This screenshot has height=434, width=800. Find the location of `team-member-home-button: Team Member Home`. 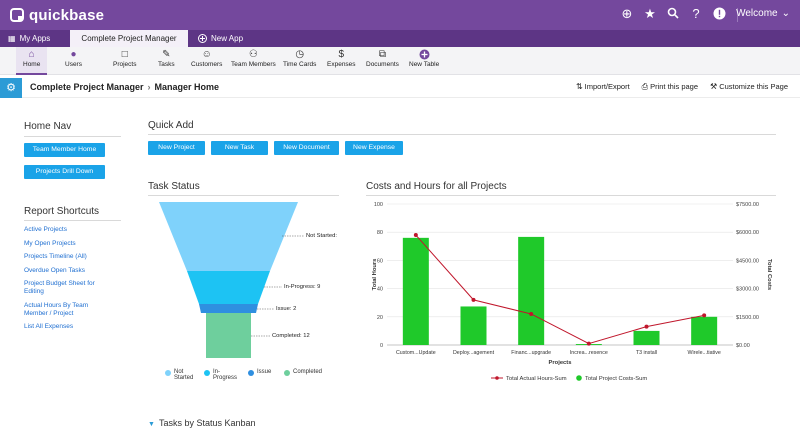

team-member-home-button: Team Member Home is located at coordinates (64, 150).